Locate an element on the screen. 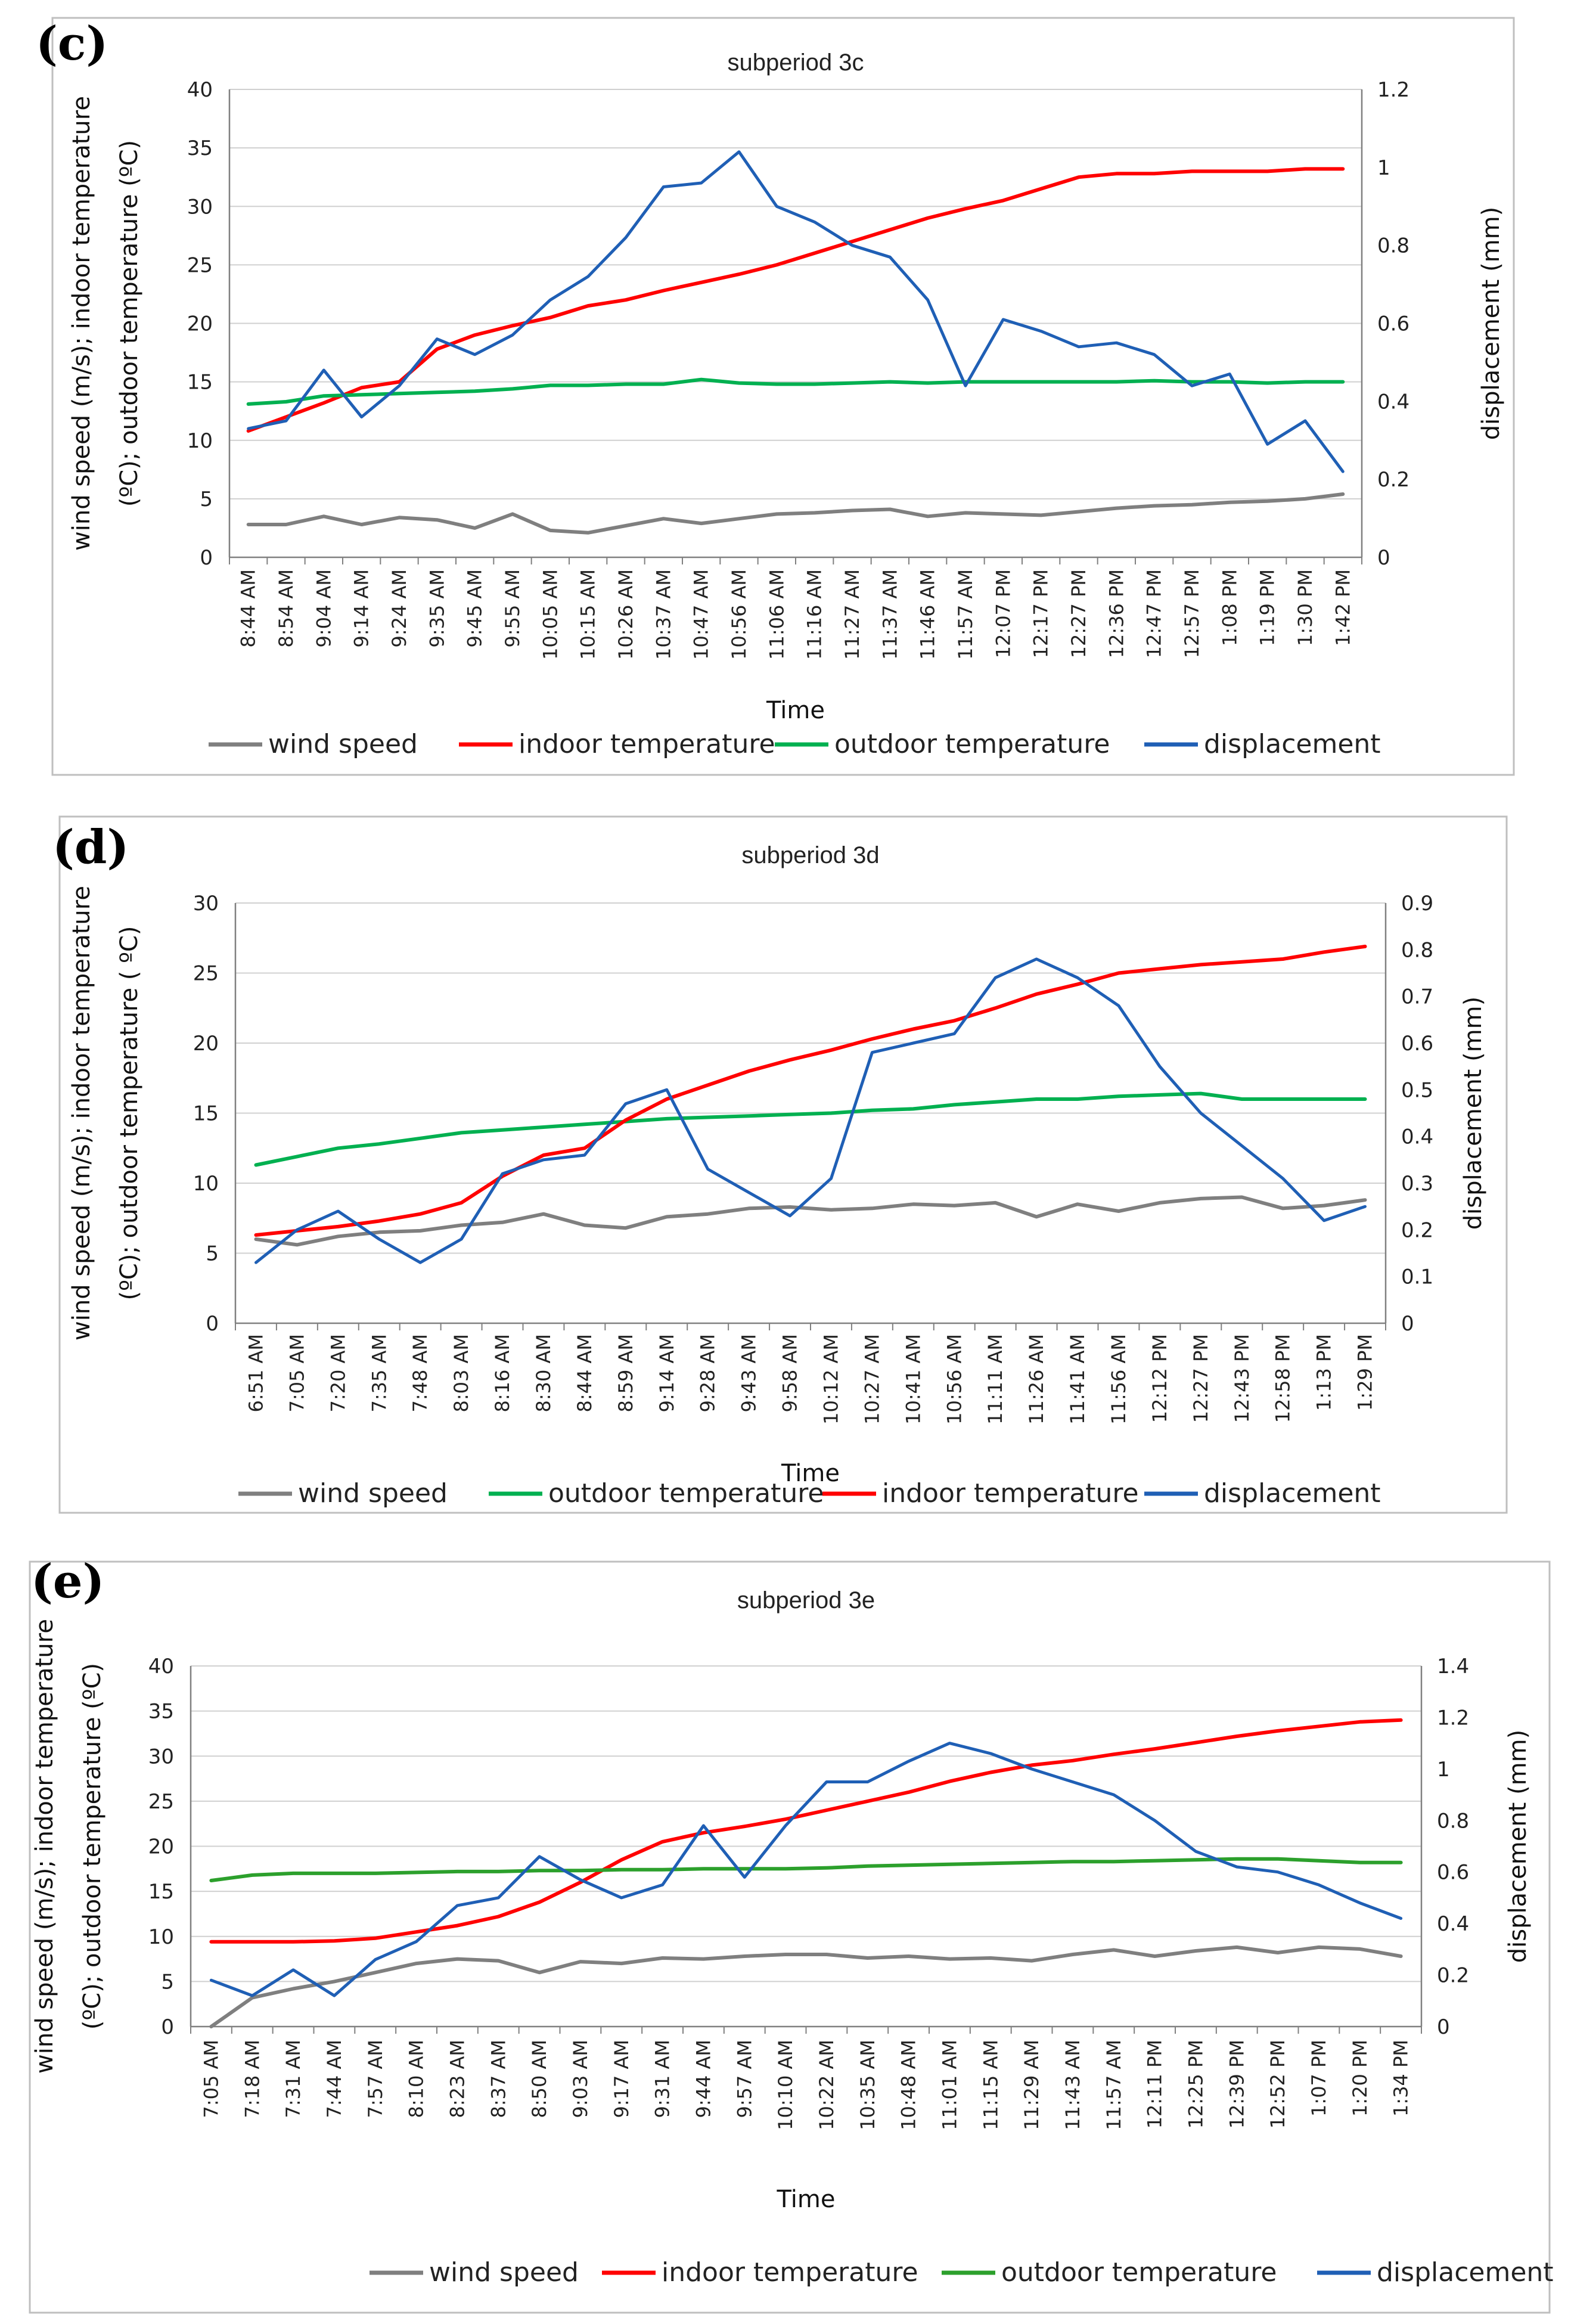 This screenshot has width=1571, height=2324. x-tick-label: 12:58 PM is located at coordinates (1283, 1378).